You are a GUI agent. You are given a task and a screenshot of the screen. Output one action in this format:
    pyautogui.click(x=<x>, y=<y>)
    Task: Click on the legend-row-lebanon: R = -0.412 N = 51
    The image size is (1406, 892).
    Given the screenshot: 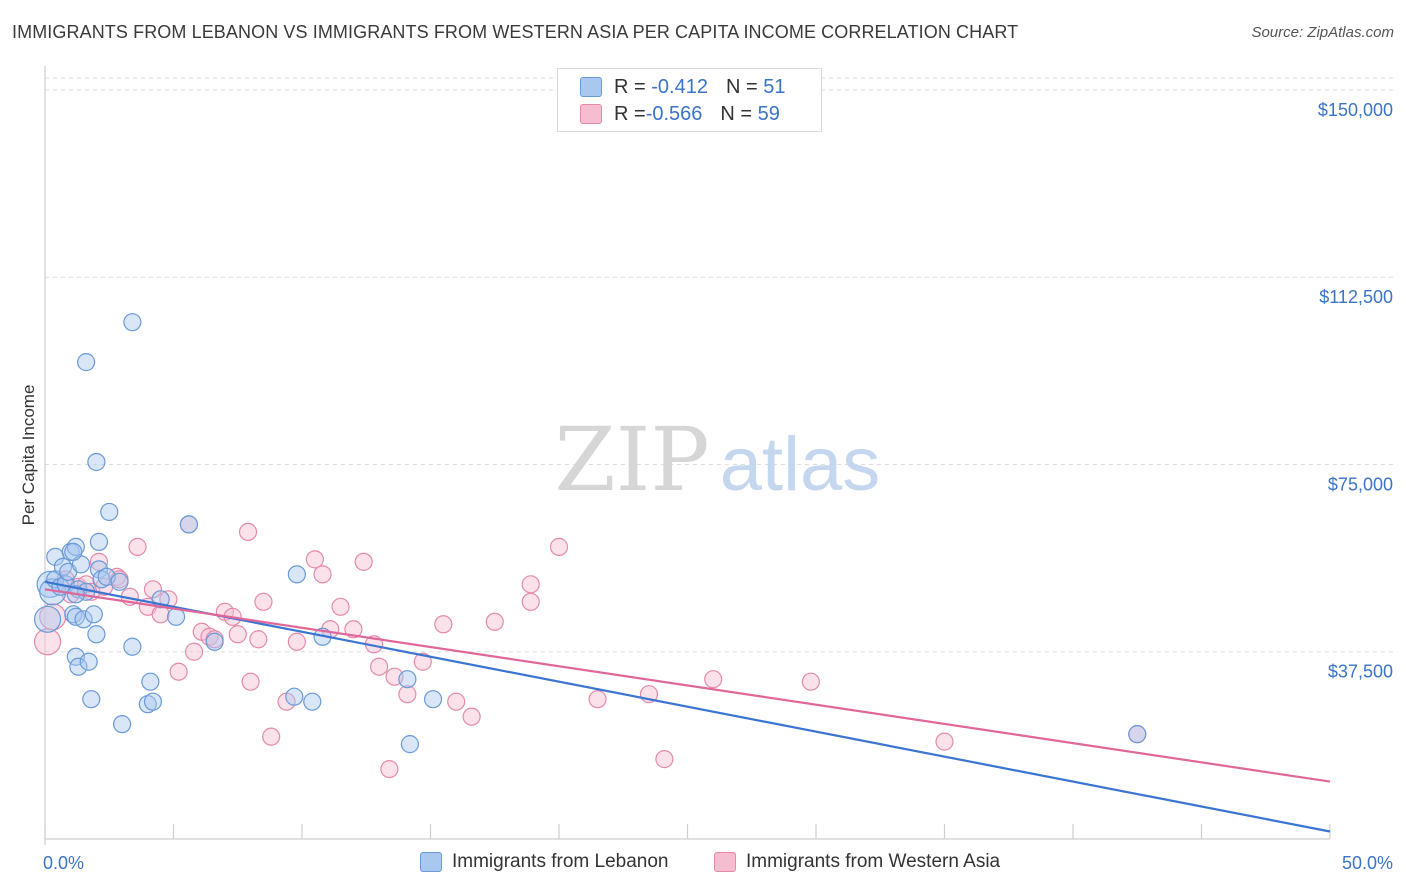 What is the action you would take?
    pyautogui.click(x=682, y=87)
    